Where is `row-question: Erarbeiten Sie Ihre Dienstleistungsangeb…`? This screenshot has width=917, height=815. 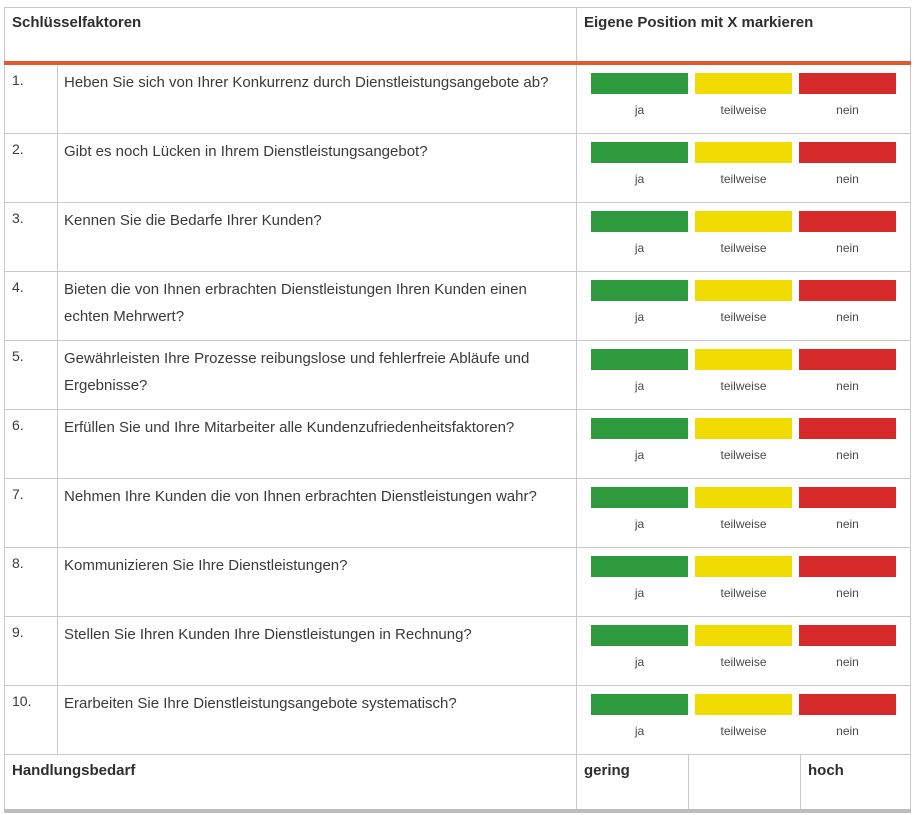 row-question: Erarbeiten Sie Ihre Dienstleistungsangeb… is located at coordinates (260, 703).